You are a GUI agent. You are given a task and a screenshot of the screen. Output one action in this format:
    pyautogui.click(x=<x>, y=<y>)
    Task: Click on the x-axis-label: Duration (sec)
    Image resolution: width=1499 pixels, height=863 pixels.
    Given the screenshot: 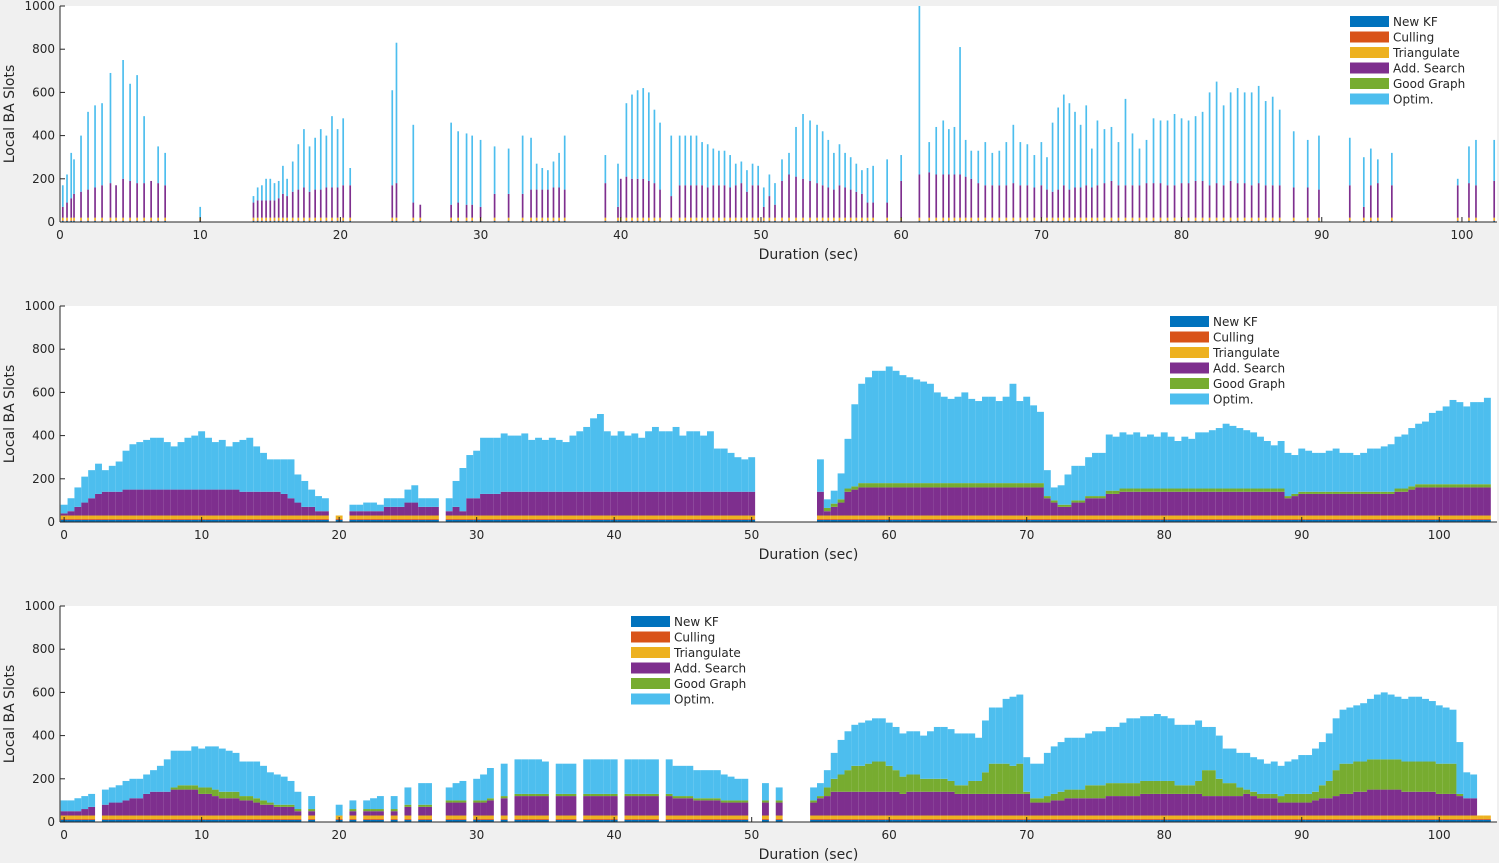 What is the action you would take?
    pyautogui.click(x=809, y=855)
    